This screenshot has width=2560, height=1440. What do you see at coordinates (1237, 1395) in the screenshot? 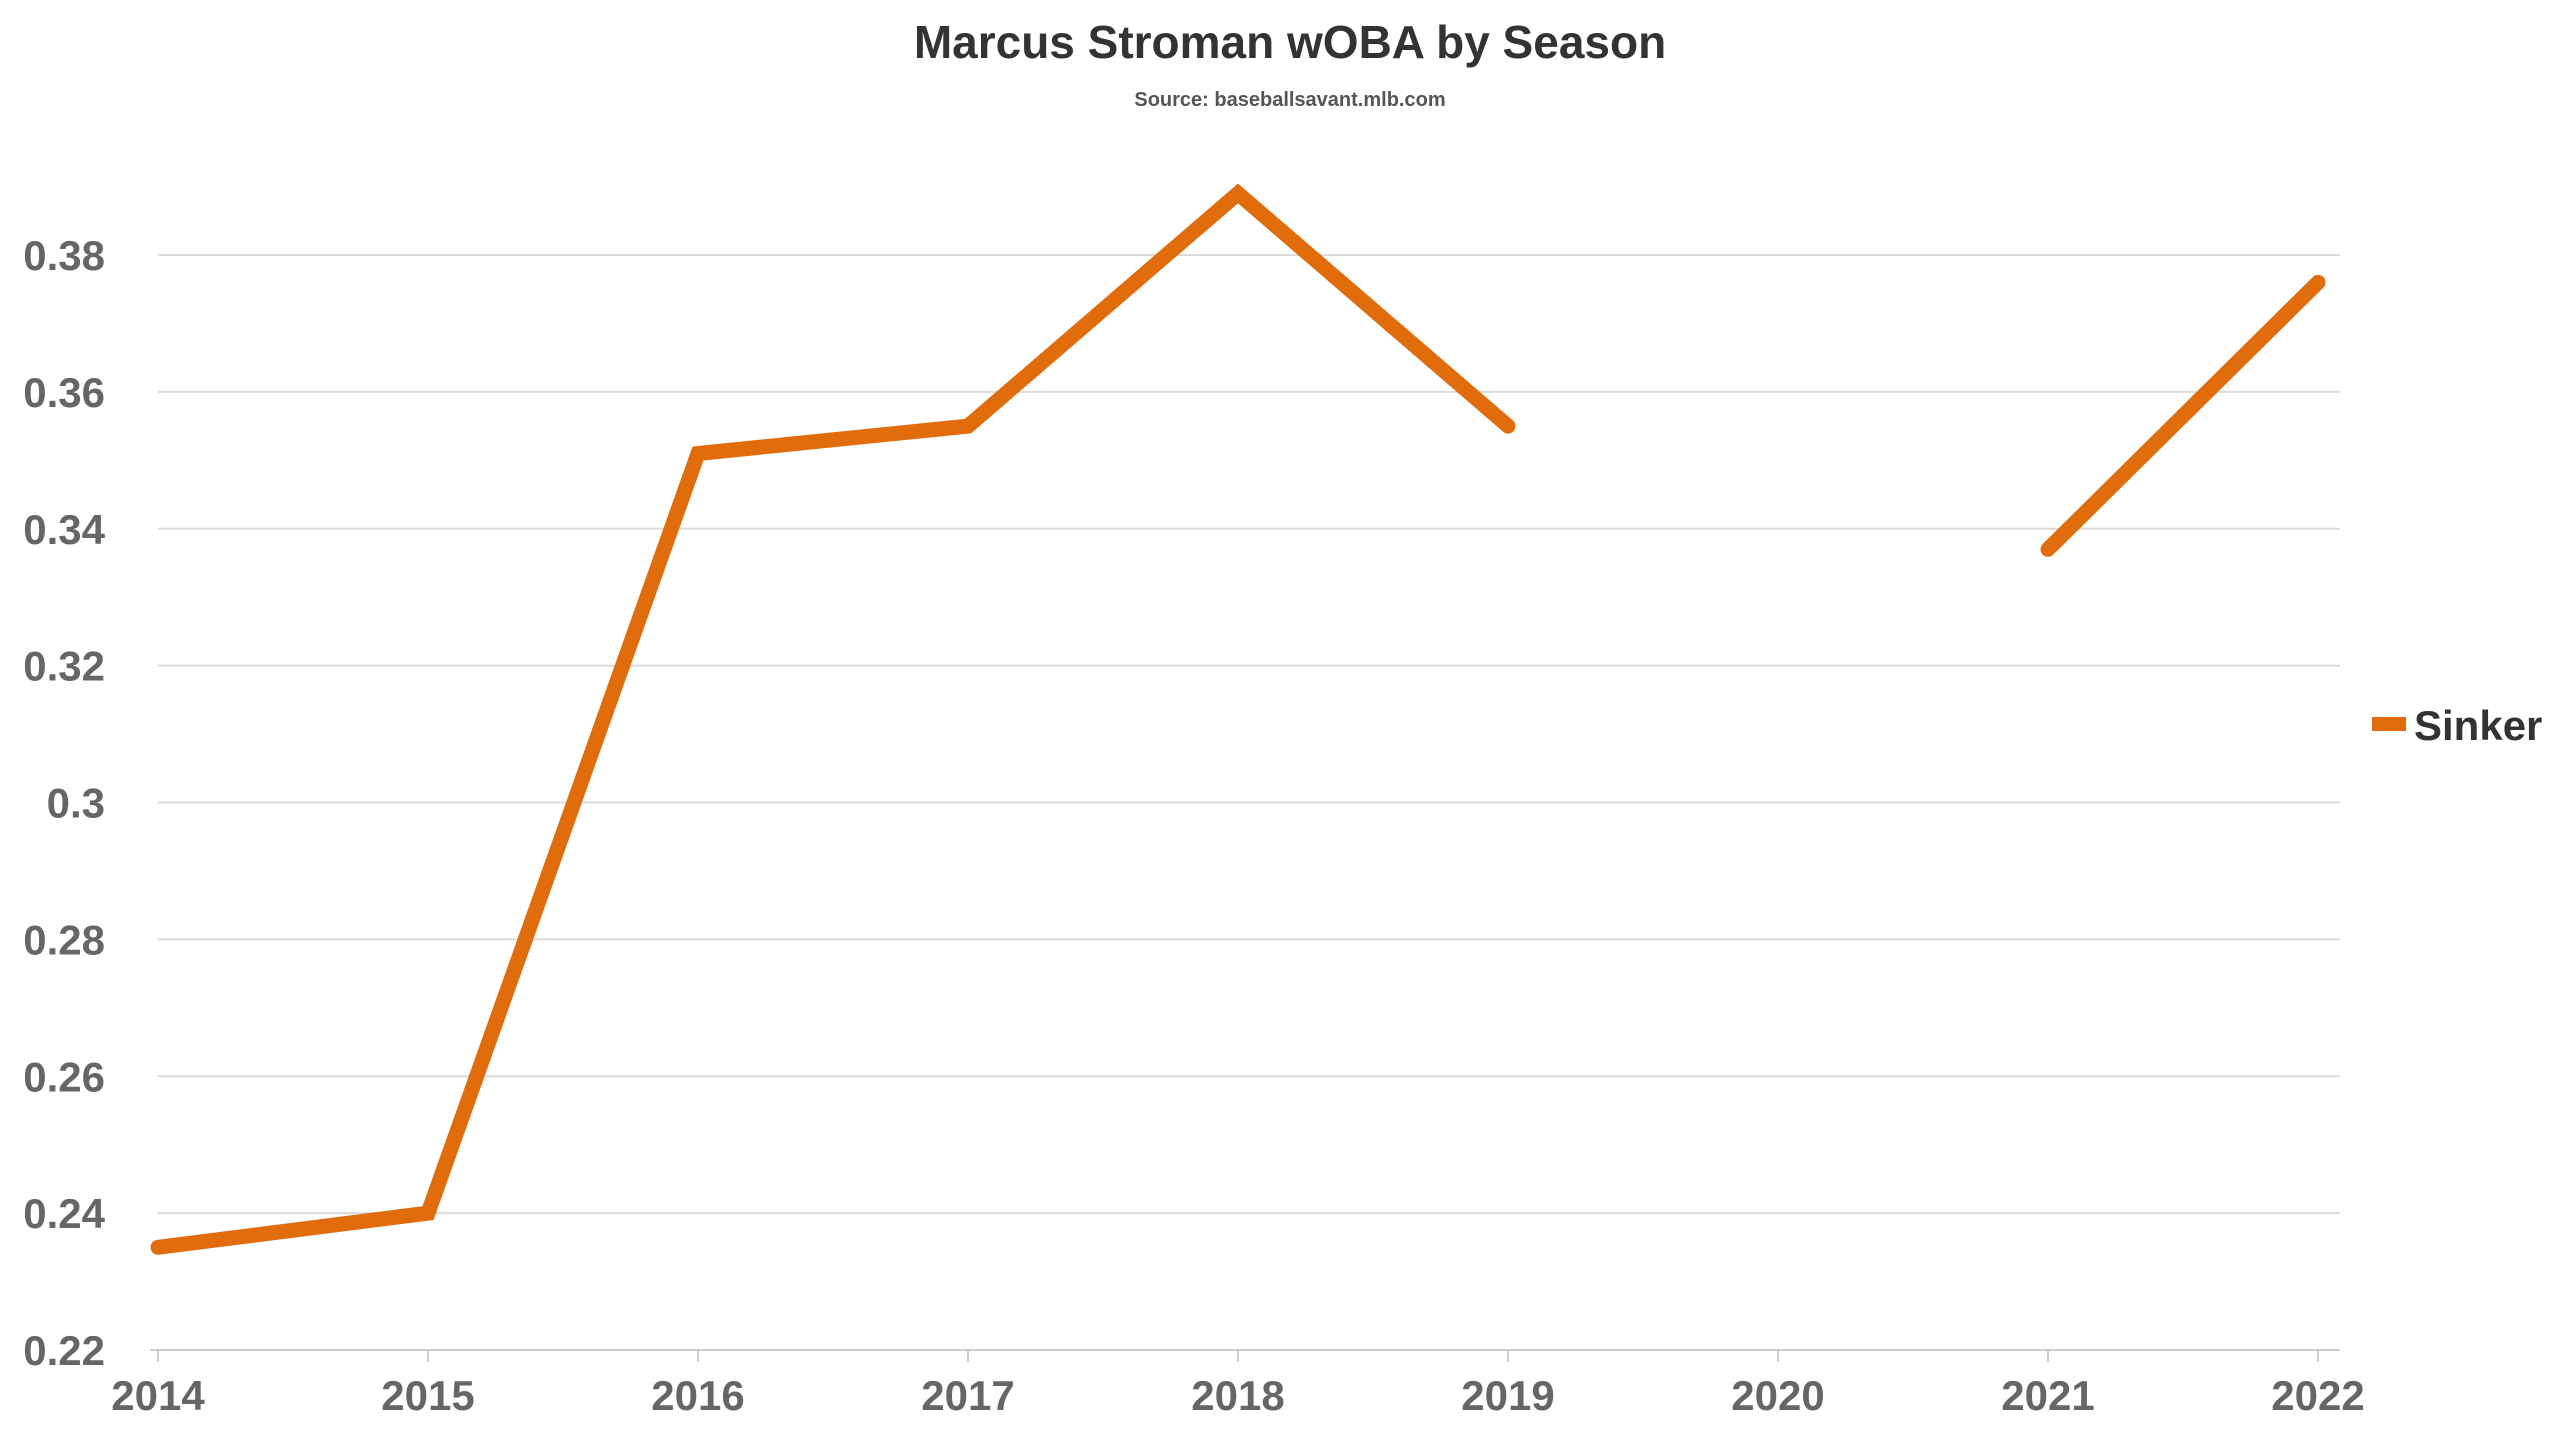
I see `x-tick-label: 2018` at bounding box center [1237, 1395].